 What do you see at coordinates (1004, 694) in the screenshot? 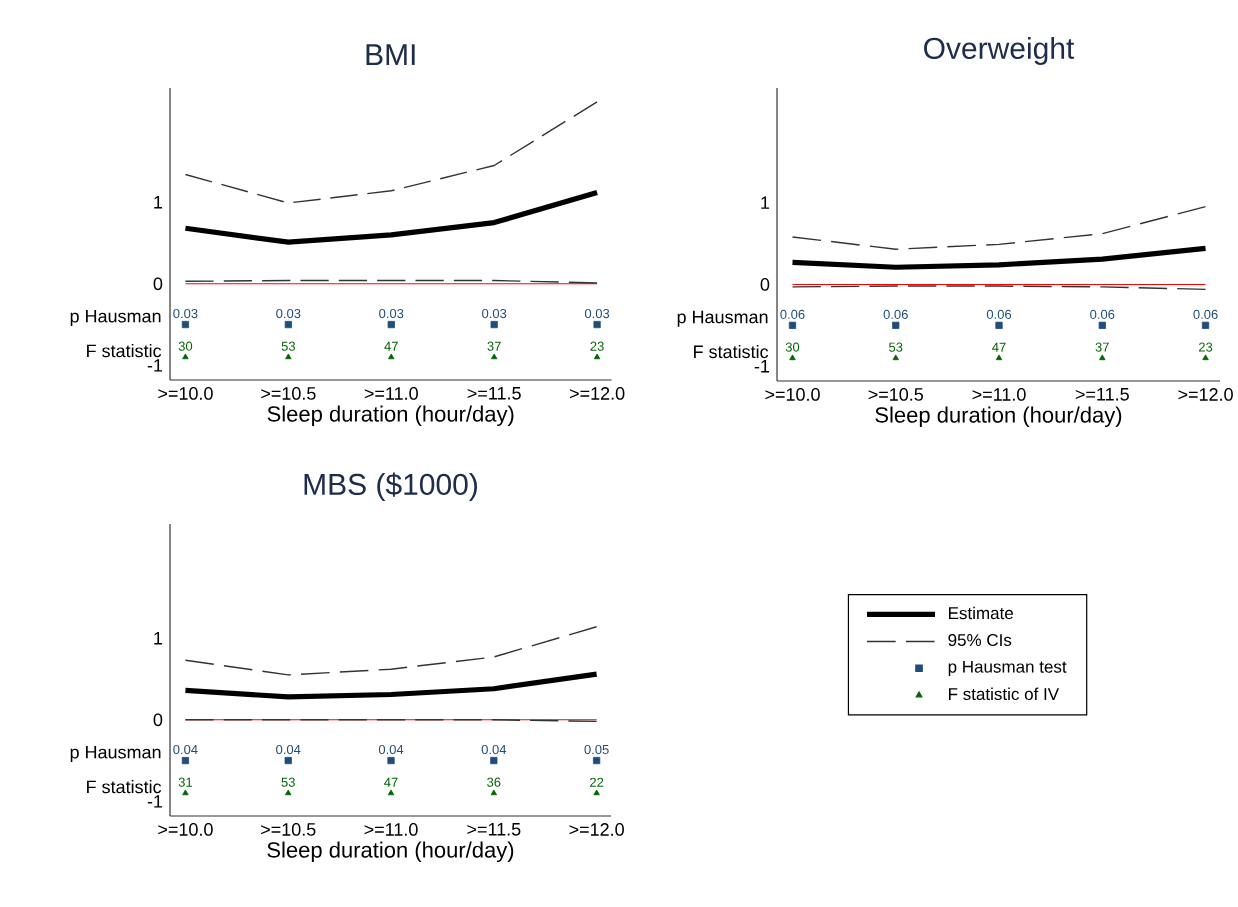
I see `legend-label: F statistic of IV` at bounding box center [1004, 694].